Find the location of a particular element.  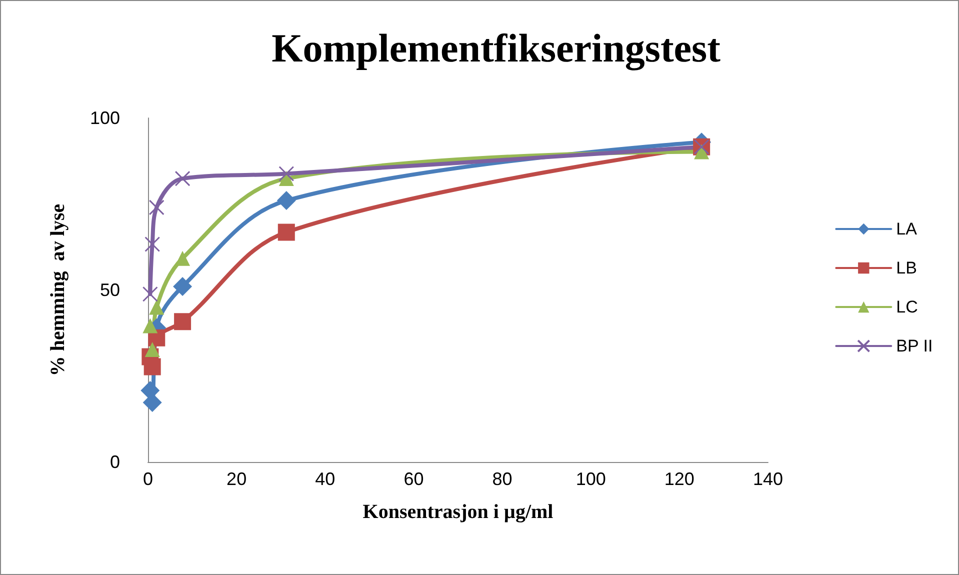

y-axis-title: % hemming av lyse is located at coordinates (58, 290).